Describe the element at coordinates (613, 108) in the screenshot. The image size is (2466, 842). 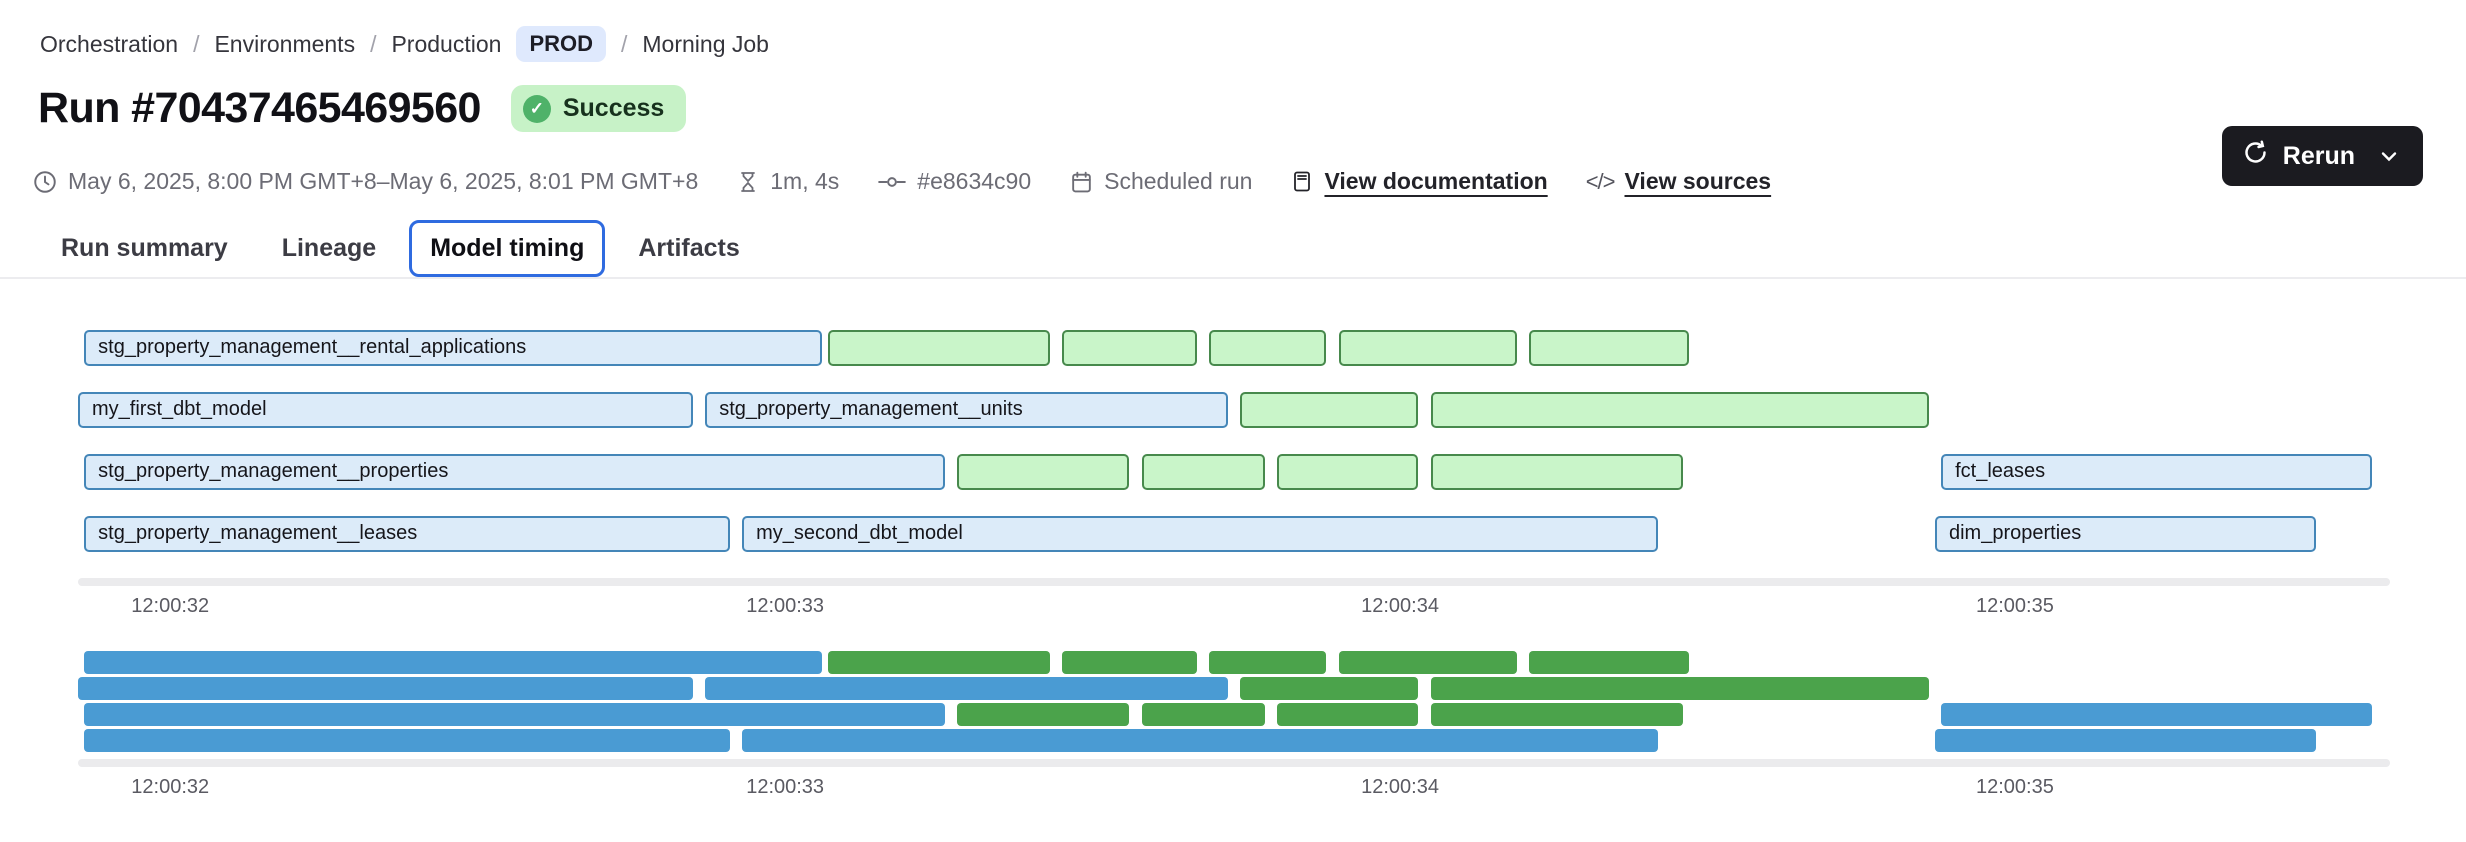
I see `status-label: Success` at that location.